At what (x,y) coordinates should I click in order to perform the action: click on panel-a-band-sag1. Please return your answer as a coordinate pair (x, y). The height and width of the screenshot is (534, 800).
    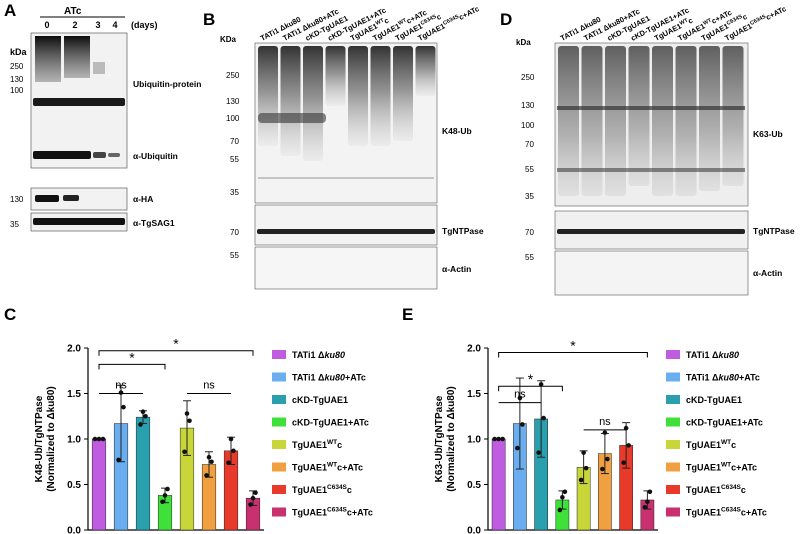
    Looking at the image, I should click on (79, 221).